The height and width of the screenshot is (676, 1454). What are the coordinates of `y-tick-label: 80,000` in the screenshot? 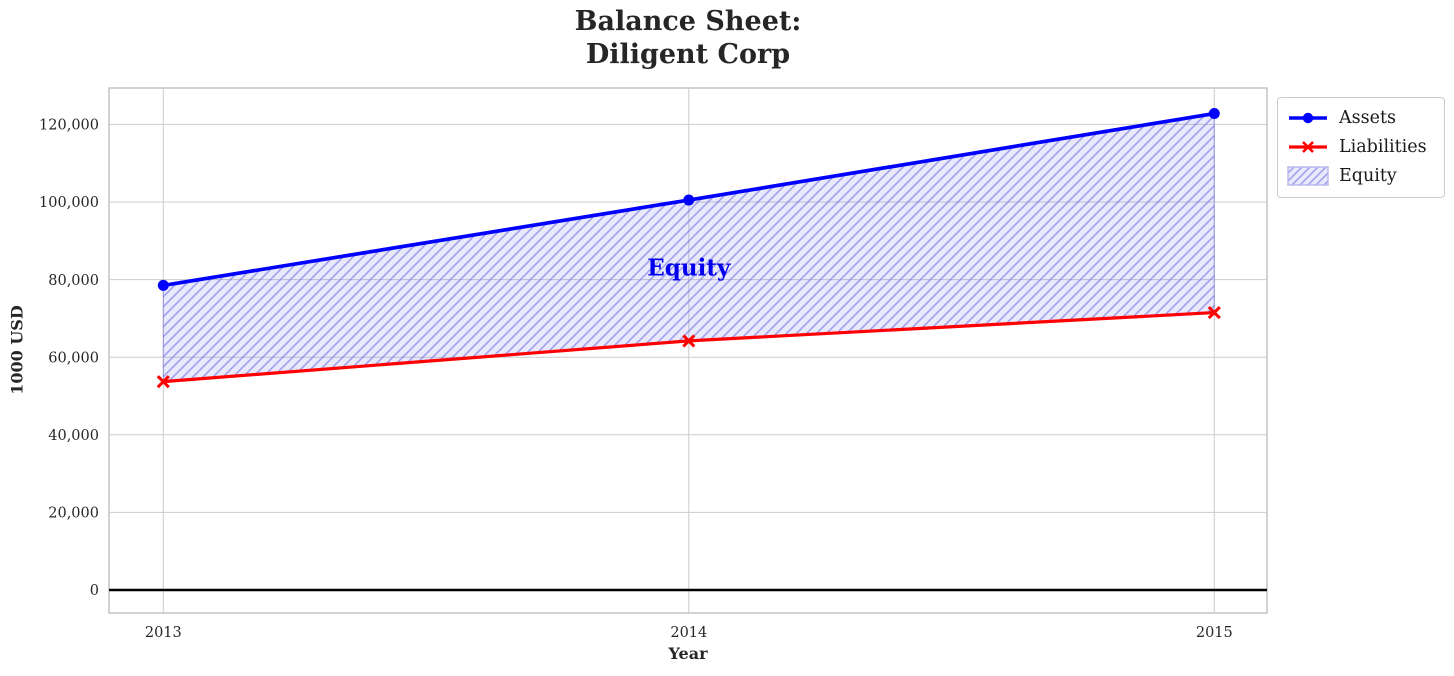 It's located at (73, 281).